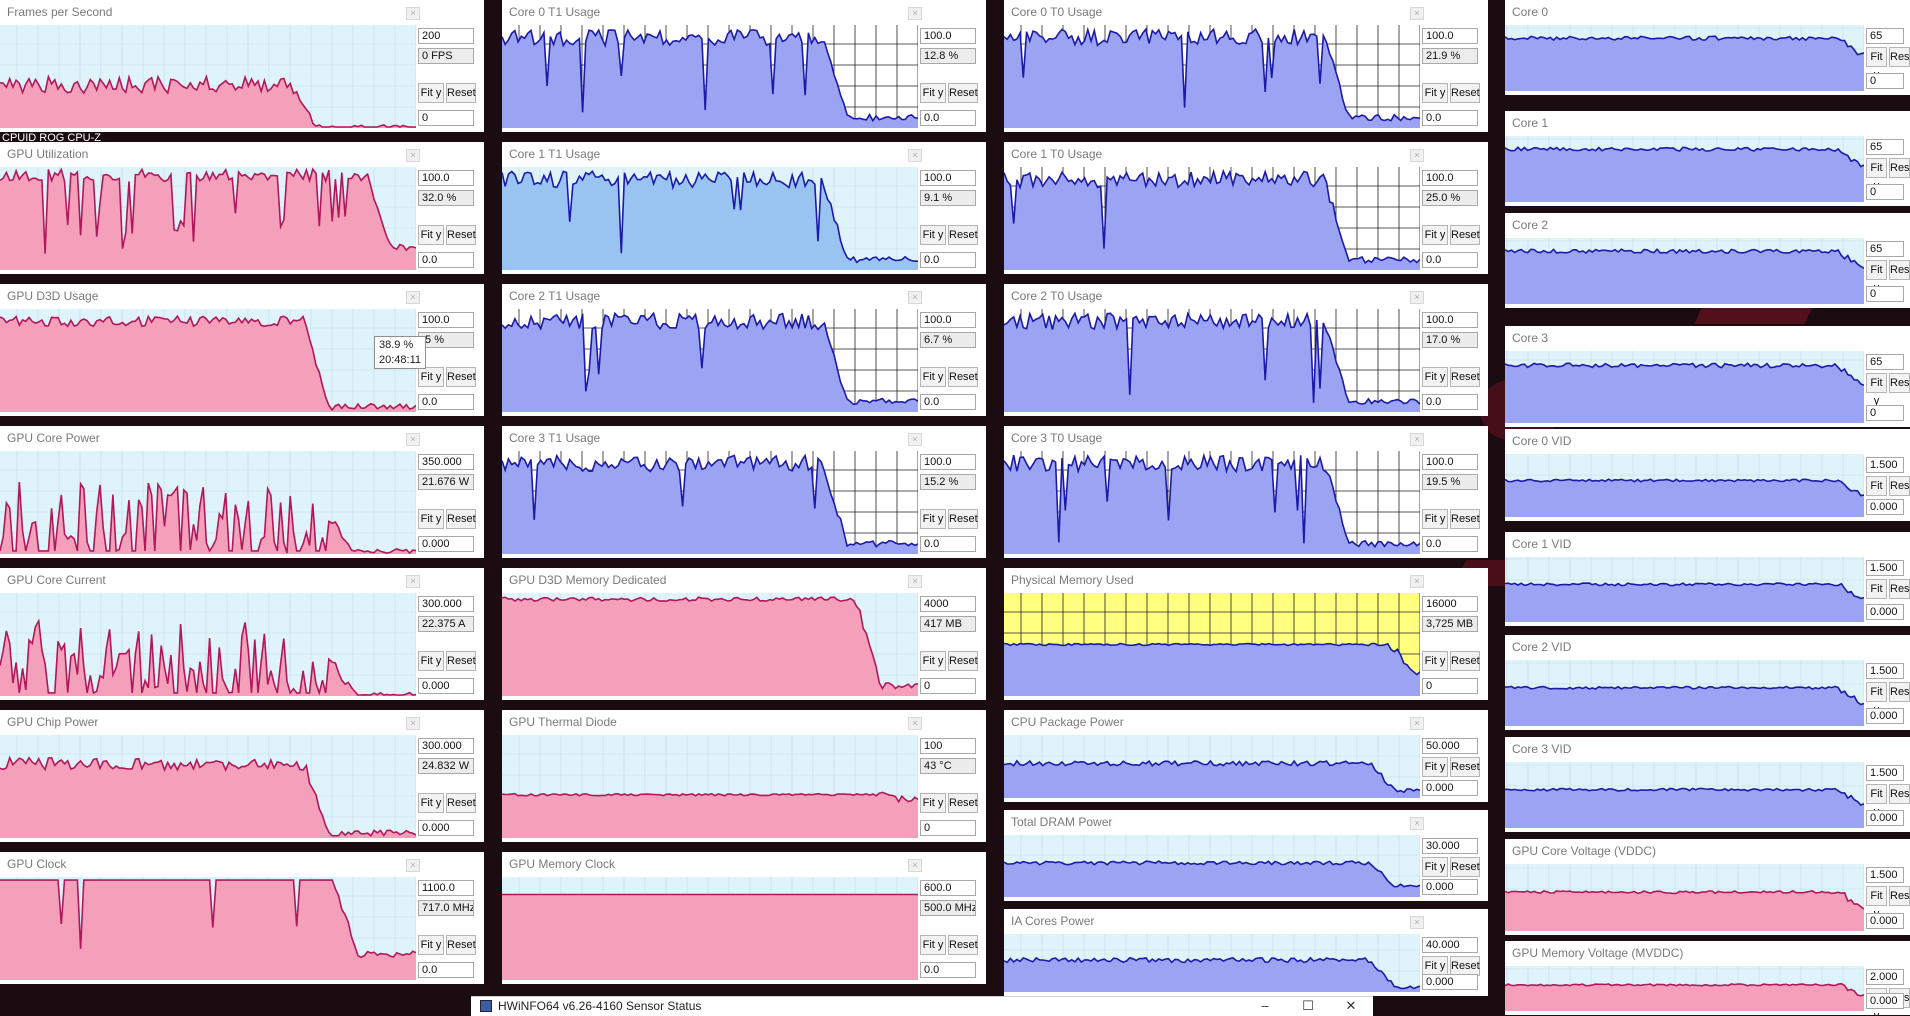 Image resolution: width=1910 pixels, height=1016 pixels. I want to click on desktop-icon-label: CPUID ROG CPU-Z, so click(51, 138).